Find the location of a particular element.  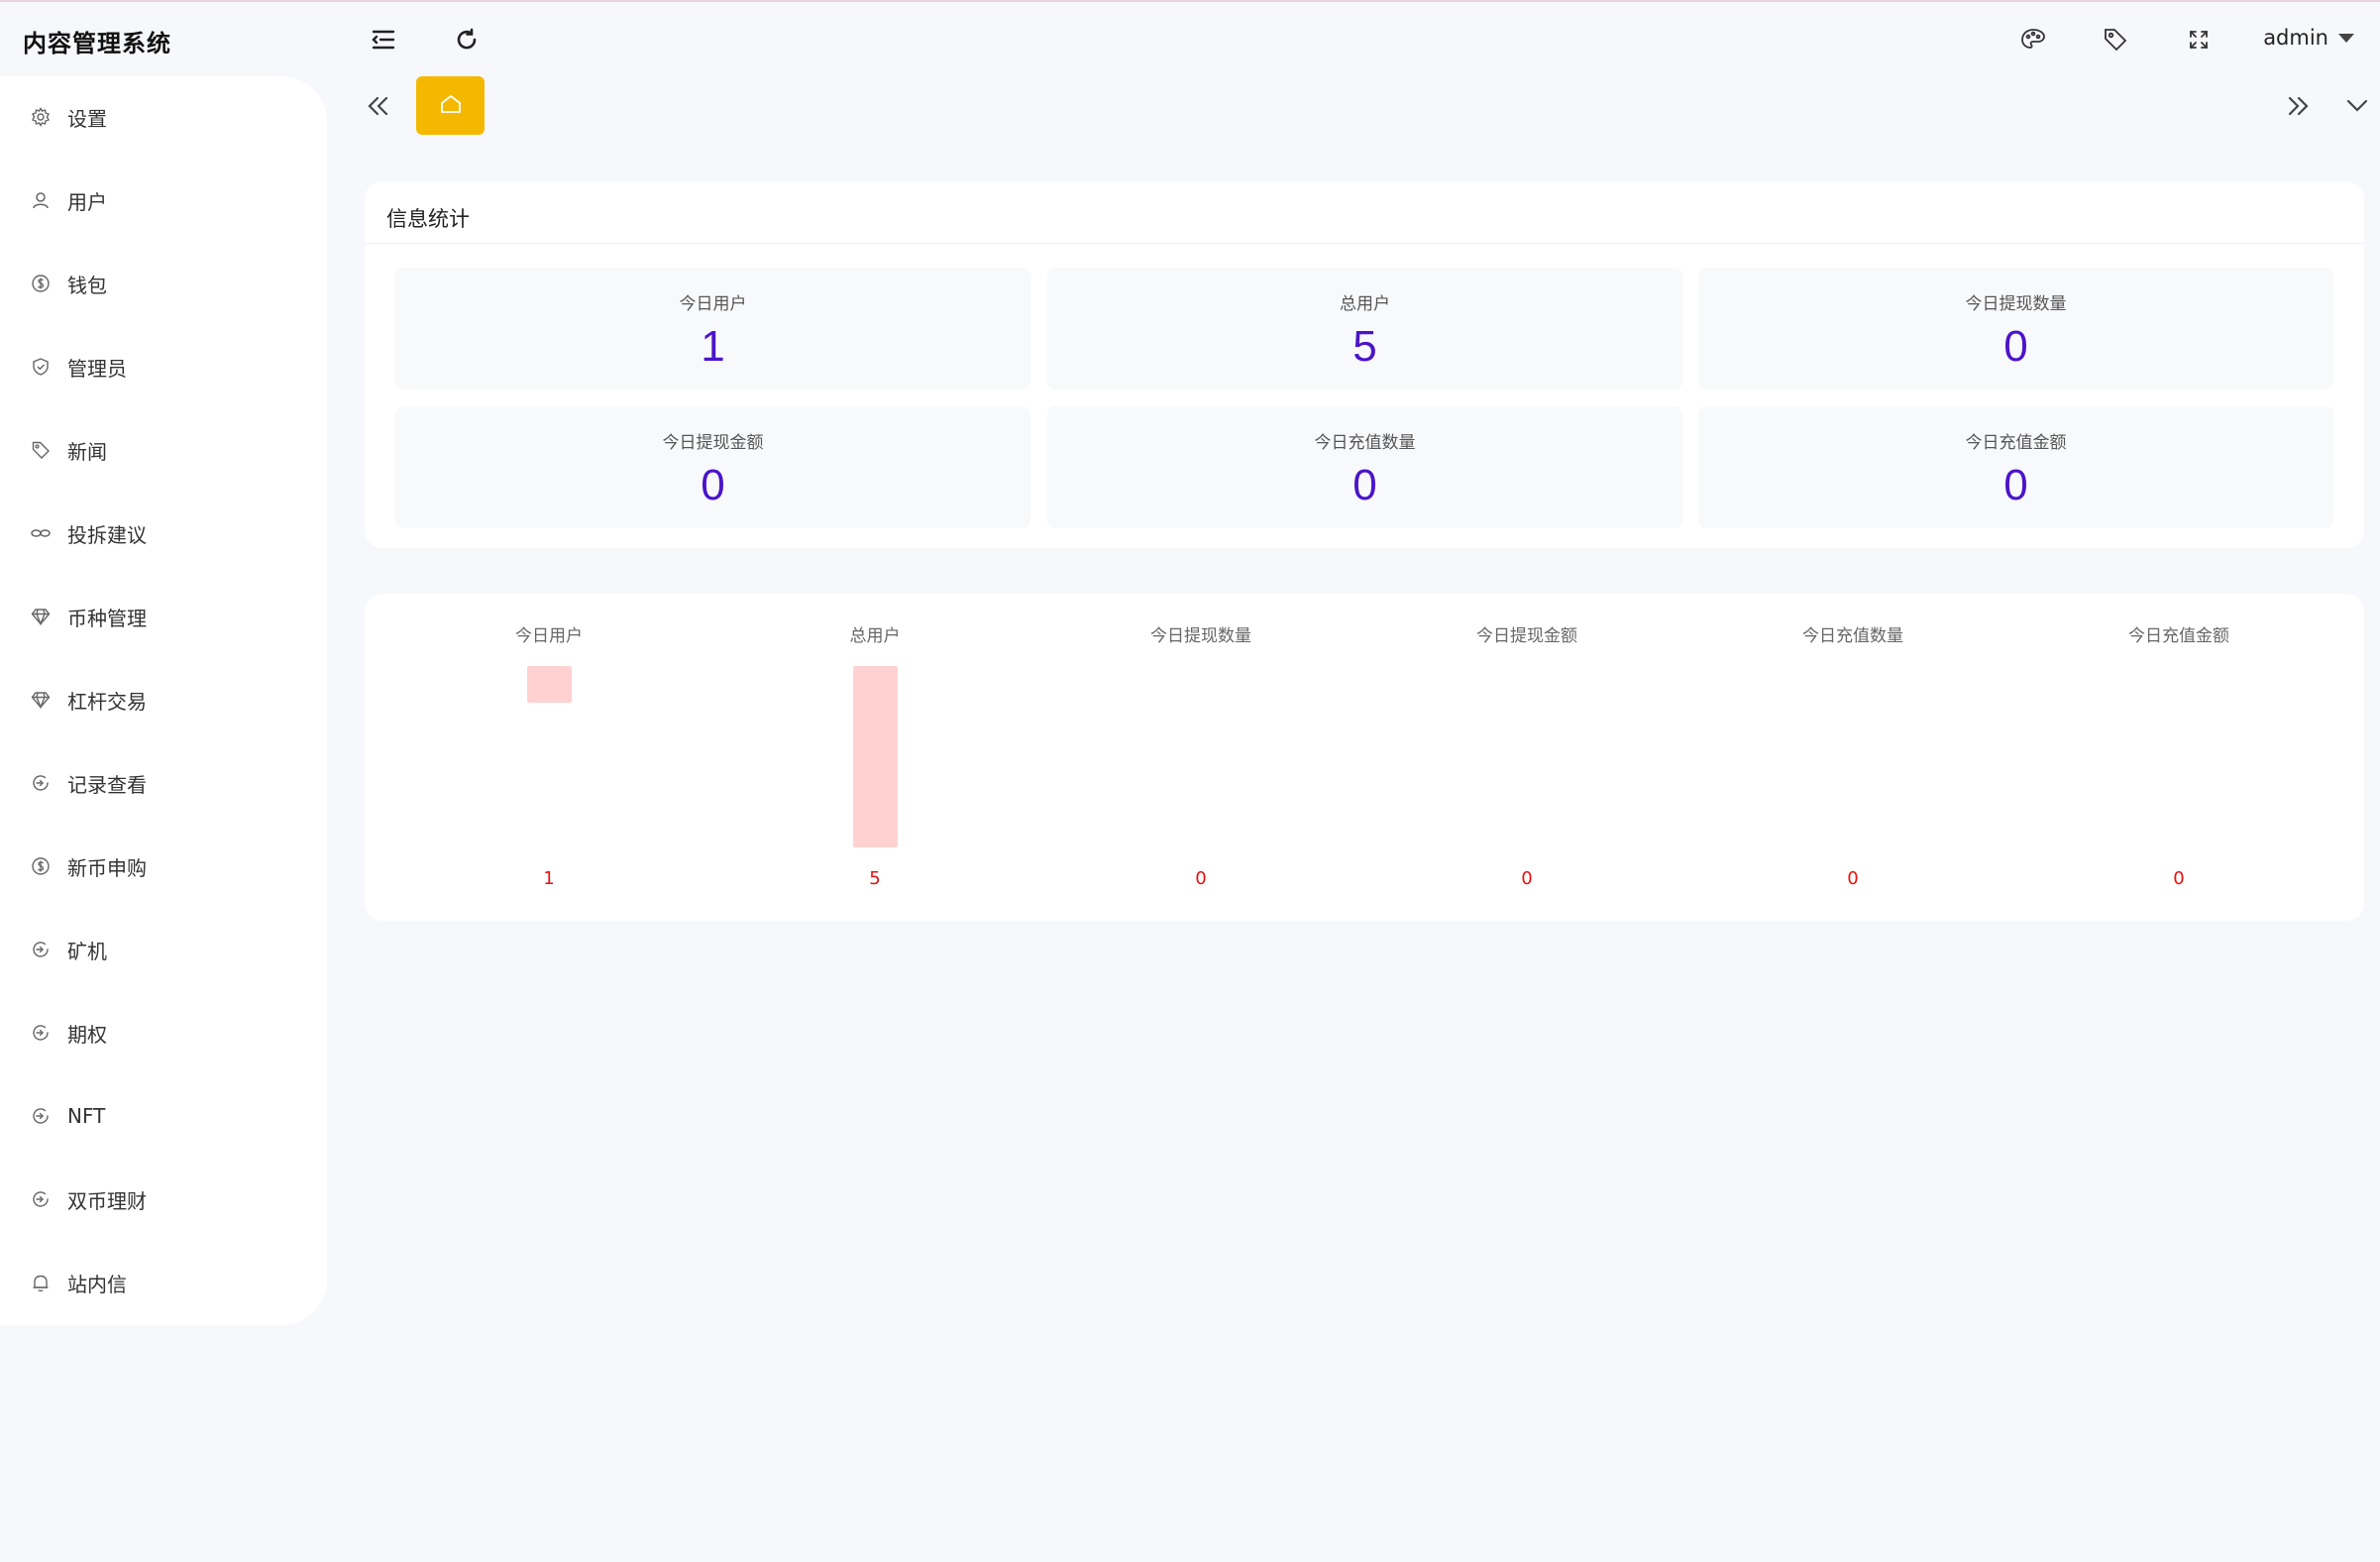

palette-icon is located at coordinates (2033, 40).